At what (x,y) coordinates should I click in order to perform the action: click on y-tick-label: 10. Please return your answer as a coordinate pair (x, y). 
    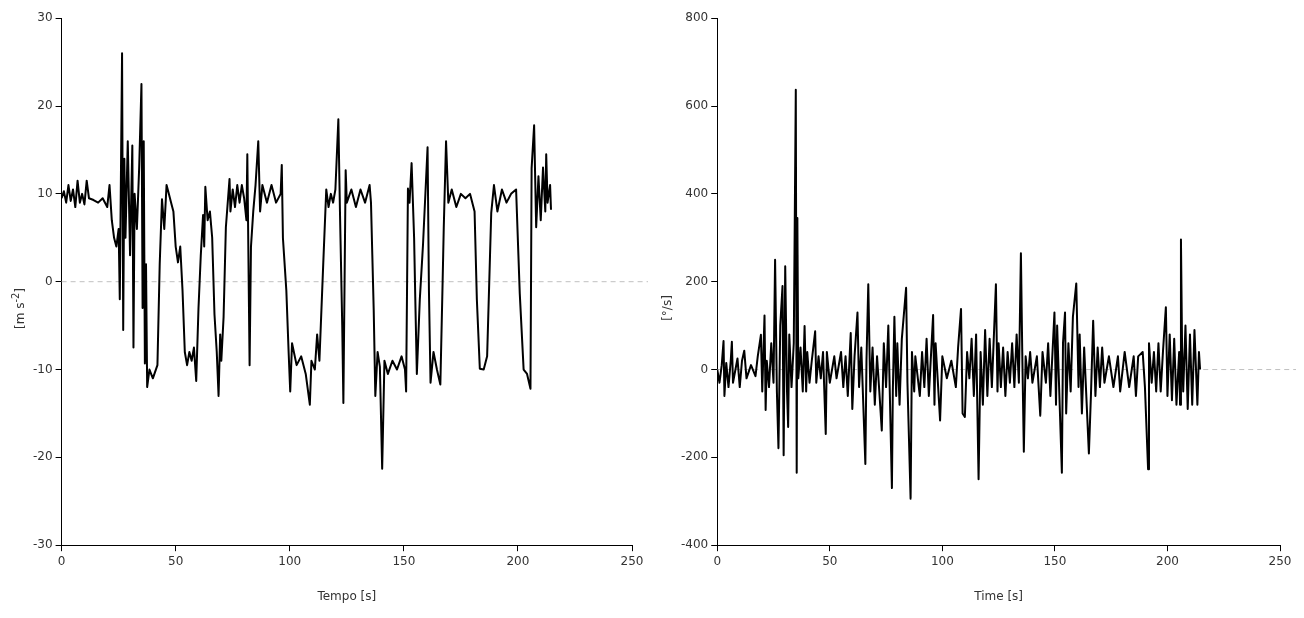
    Looking at the image, I should click on (45, 192).